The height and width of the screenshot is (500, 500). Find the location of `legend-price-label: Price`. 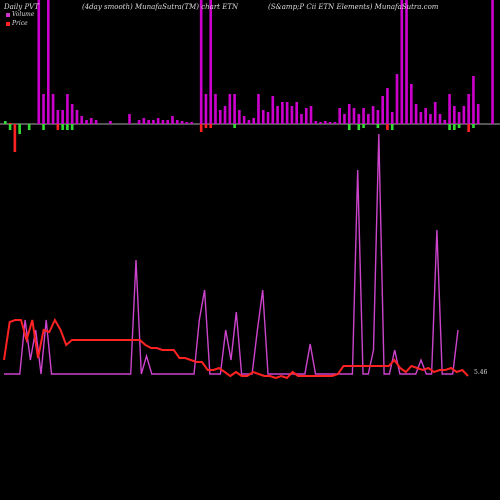

legend-price-label: Price is located at coordinates (20, 23).